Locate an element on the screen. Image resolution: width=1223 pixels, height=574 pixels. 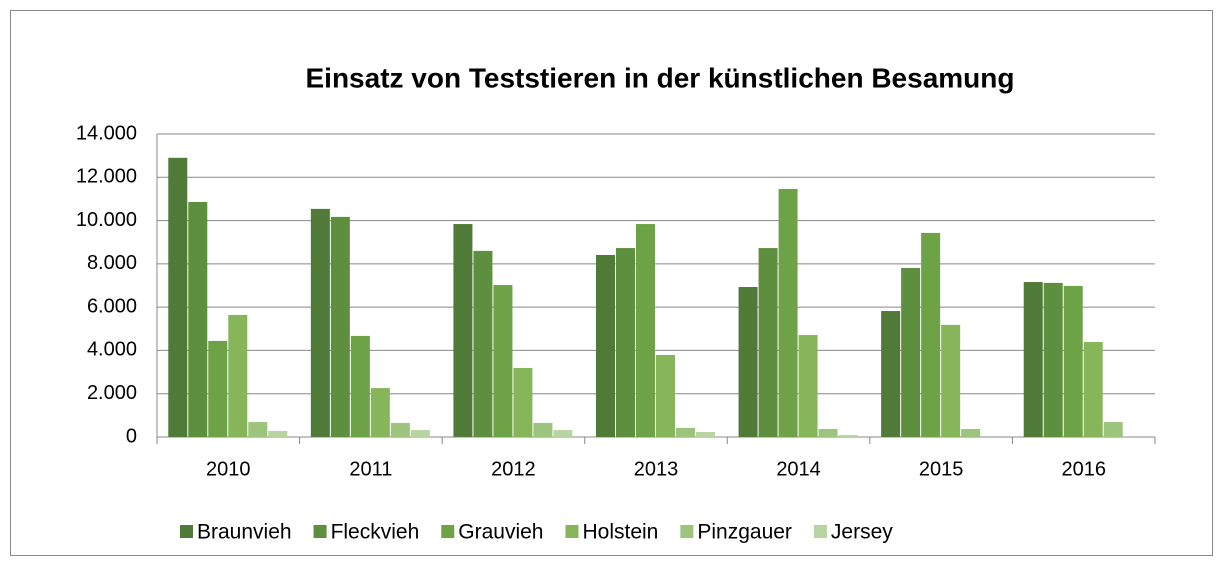
y-tick-label: 10.000 is located at coordinates (106, 220).